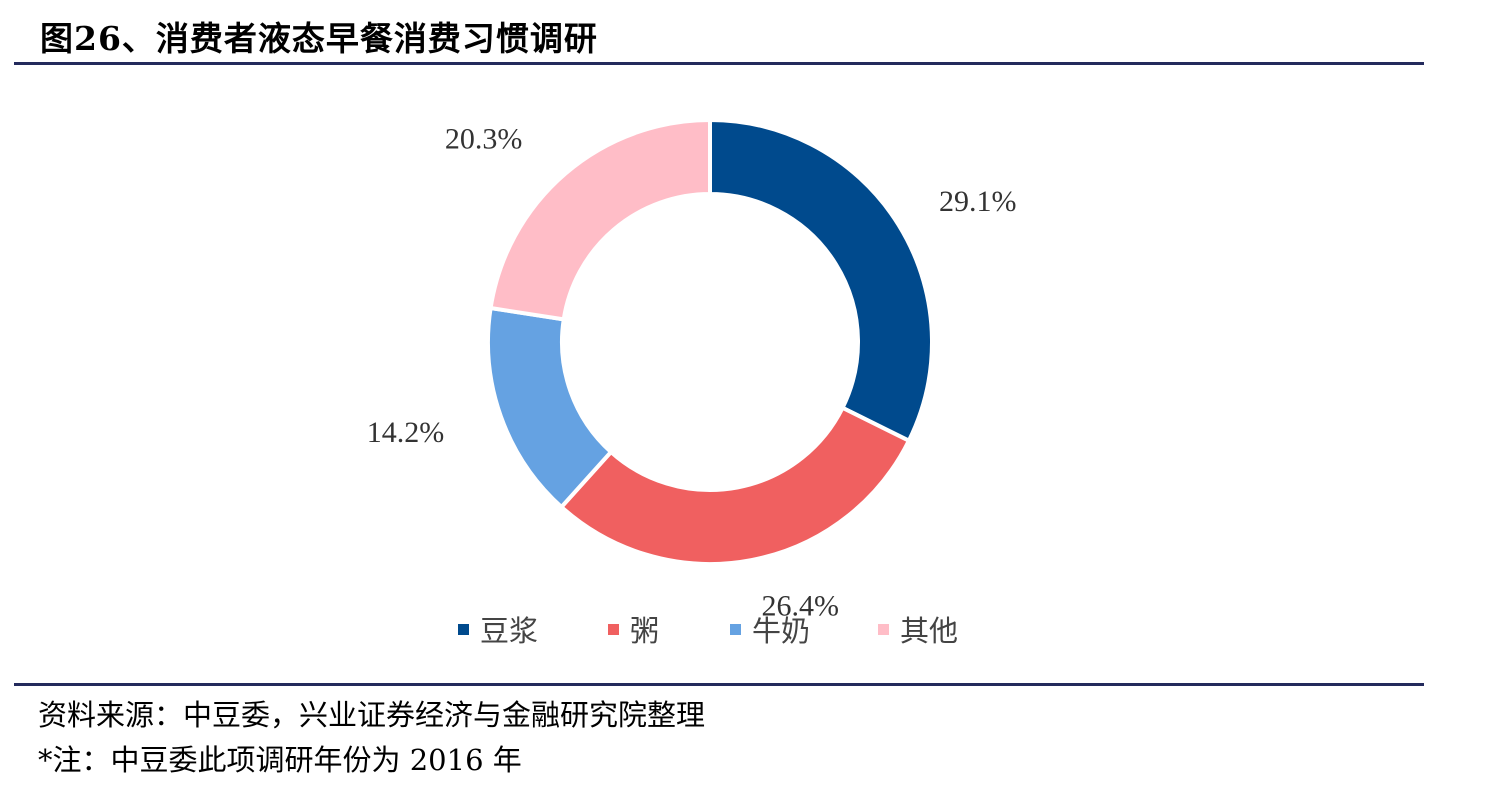  Describe the element at coordinates (484, 139) in the screenshot. I see `data-label-其他: 20.3%` at that location.